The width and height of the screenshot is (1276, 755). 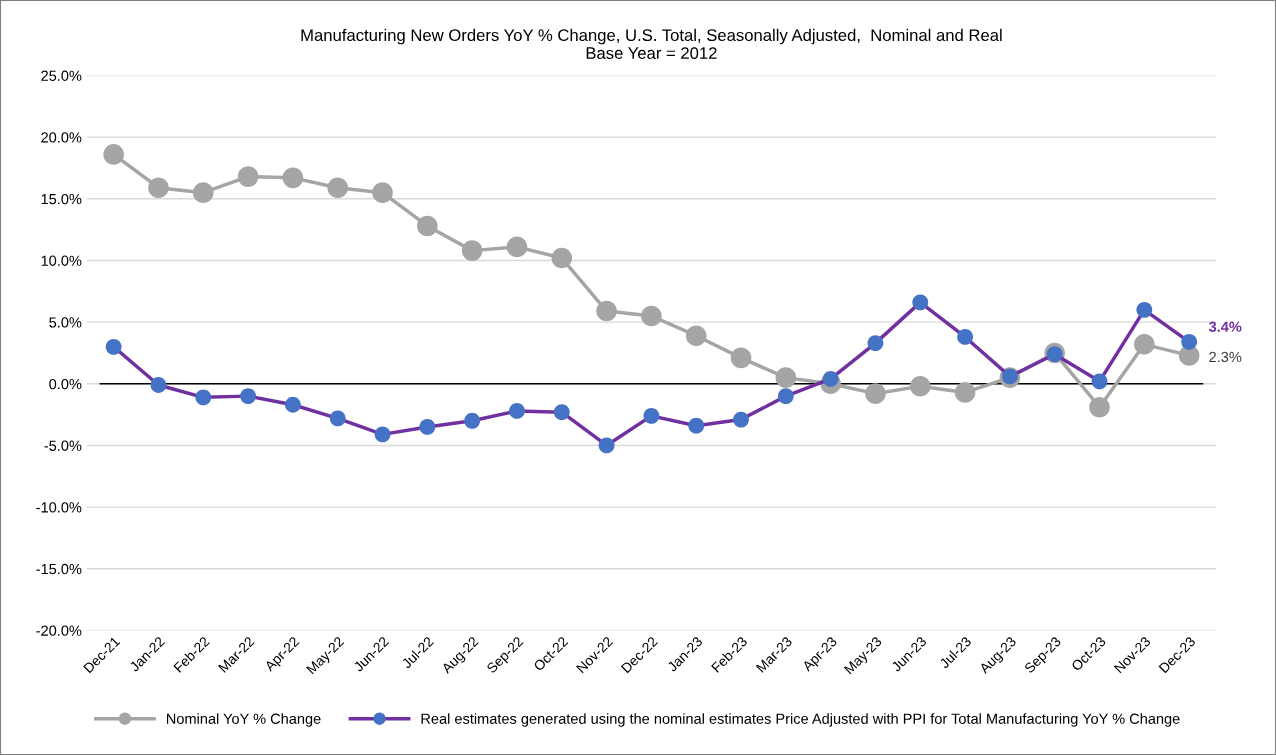 I want to click on y-tick-label: -20.0%, so click(x=59, y=630).